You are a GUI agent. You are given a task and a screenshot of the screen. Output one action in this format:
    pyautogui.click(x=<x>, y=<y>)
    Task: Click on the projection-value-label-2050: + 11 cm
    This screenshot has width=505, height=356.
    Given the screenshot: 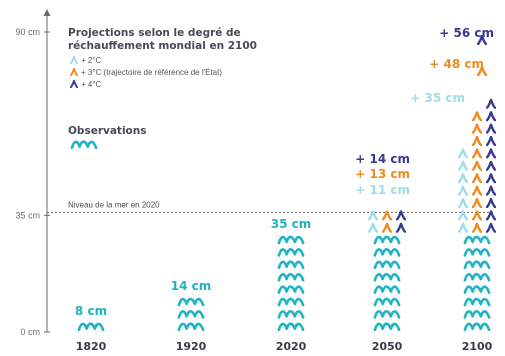 What is the action you would take?
    pyautogui.click(x=382, y=190)
    